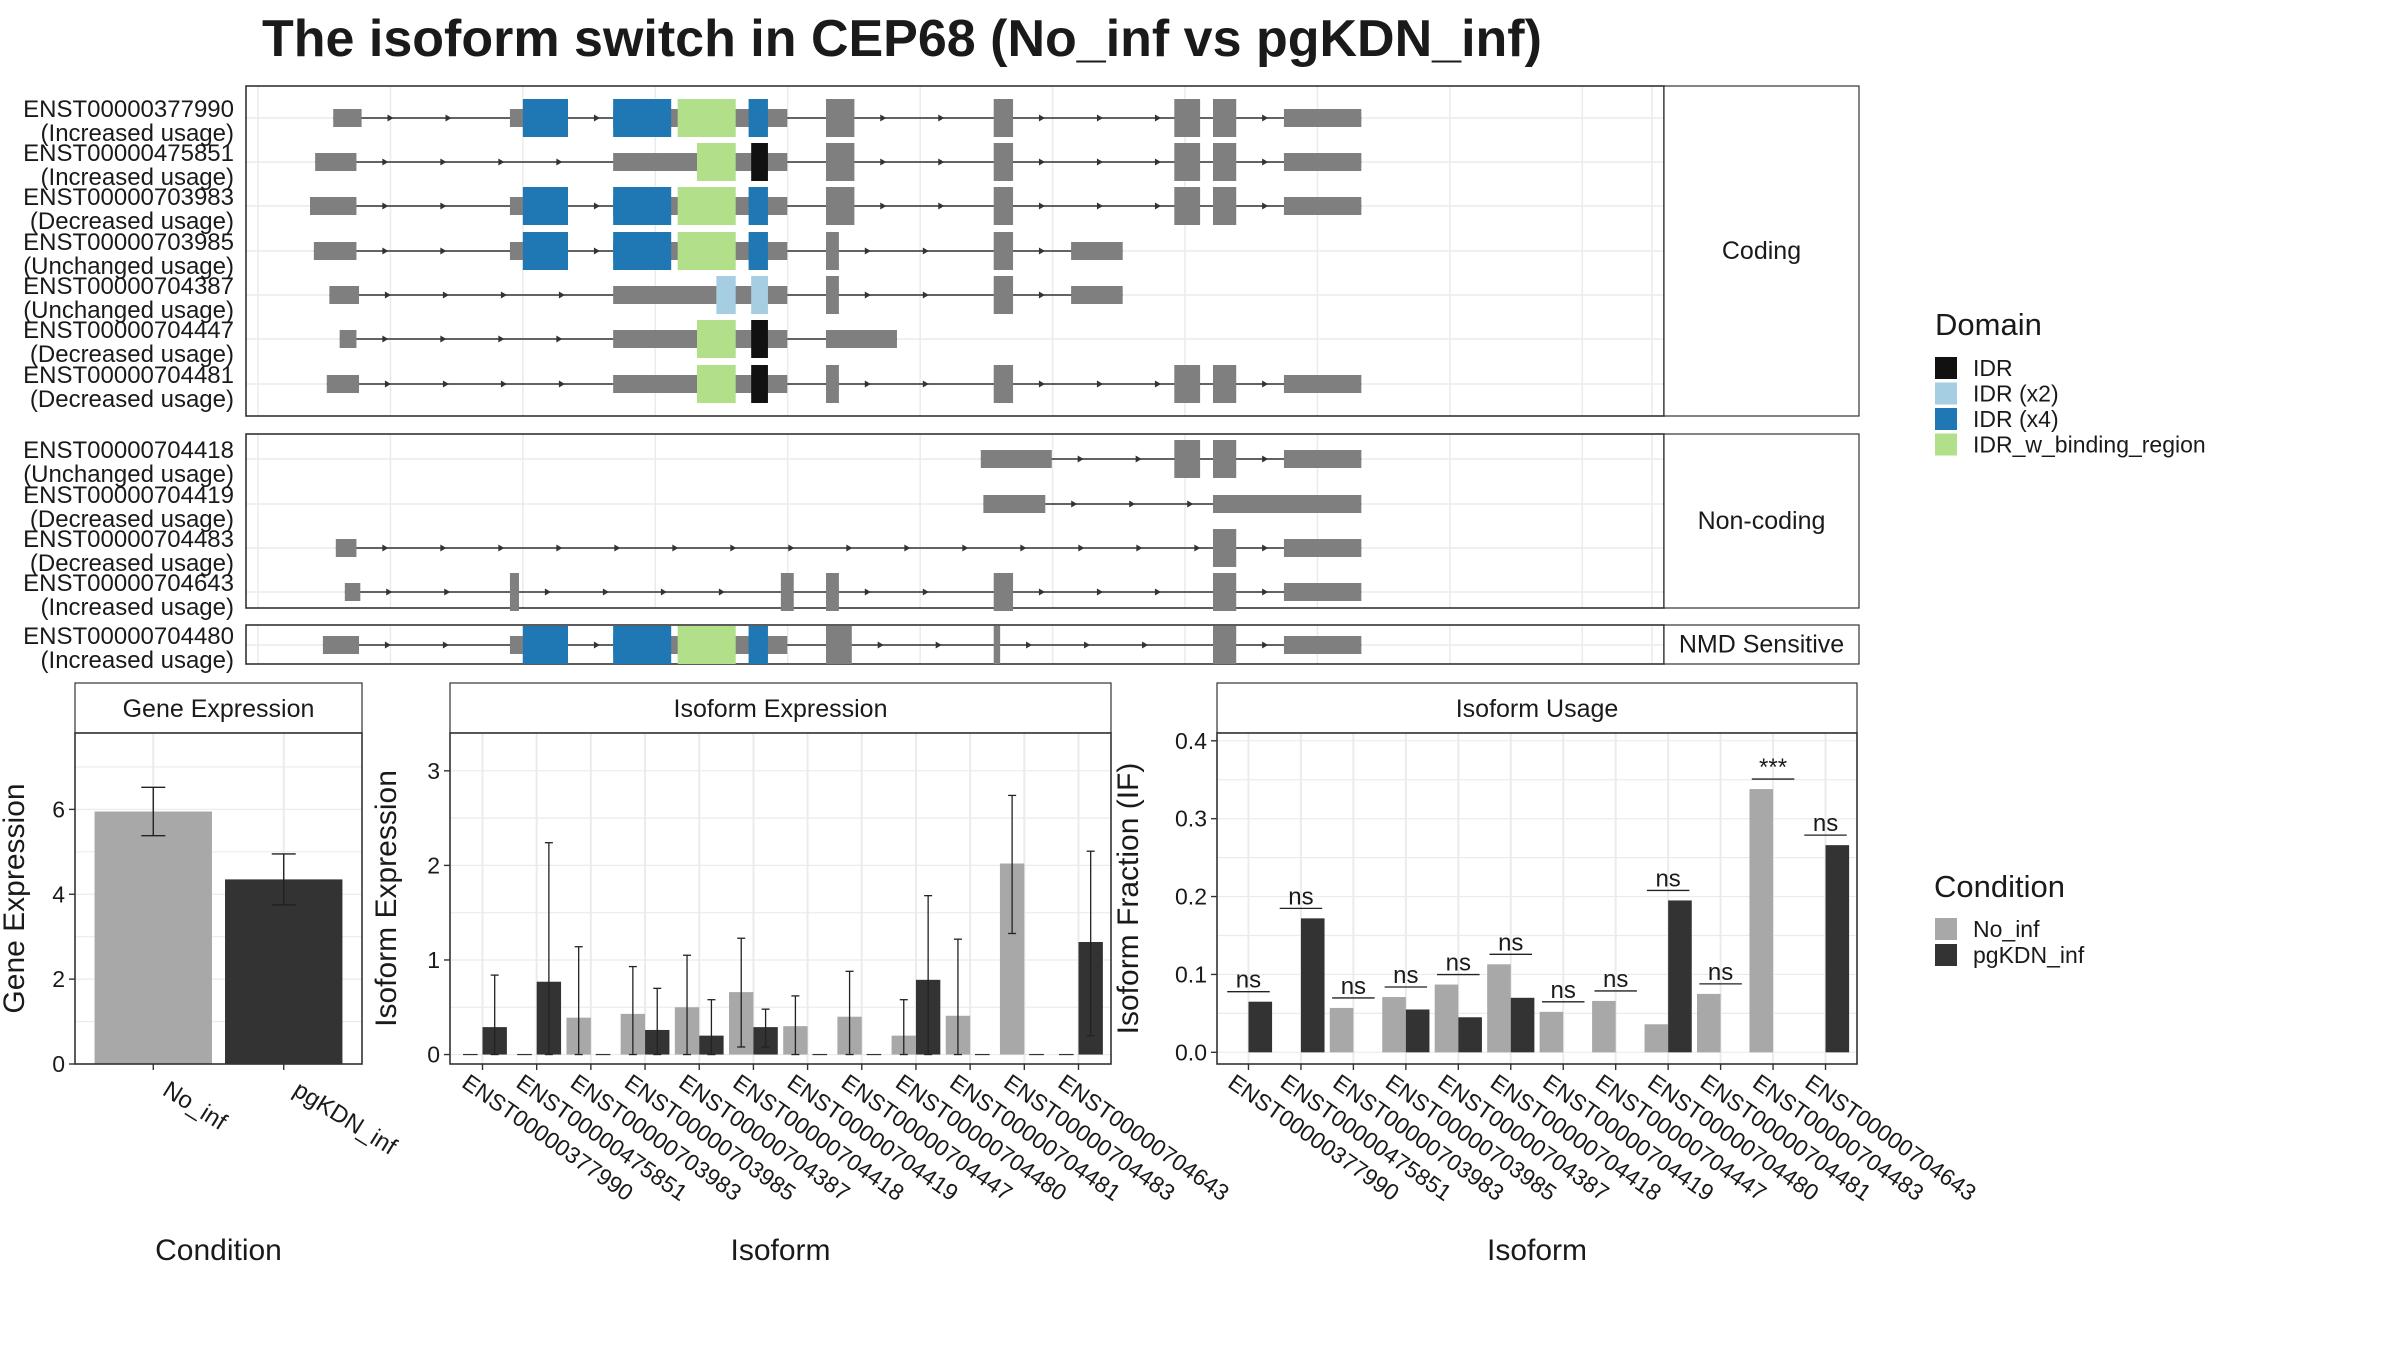  What do you see at coordinates (218, 898) in the screenshot?
I see `plot-border` at bounding box center [218, 898].